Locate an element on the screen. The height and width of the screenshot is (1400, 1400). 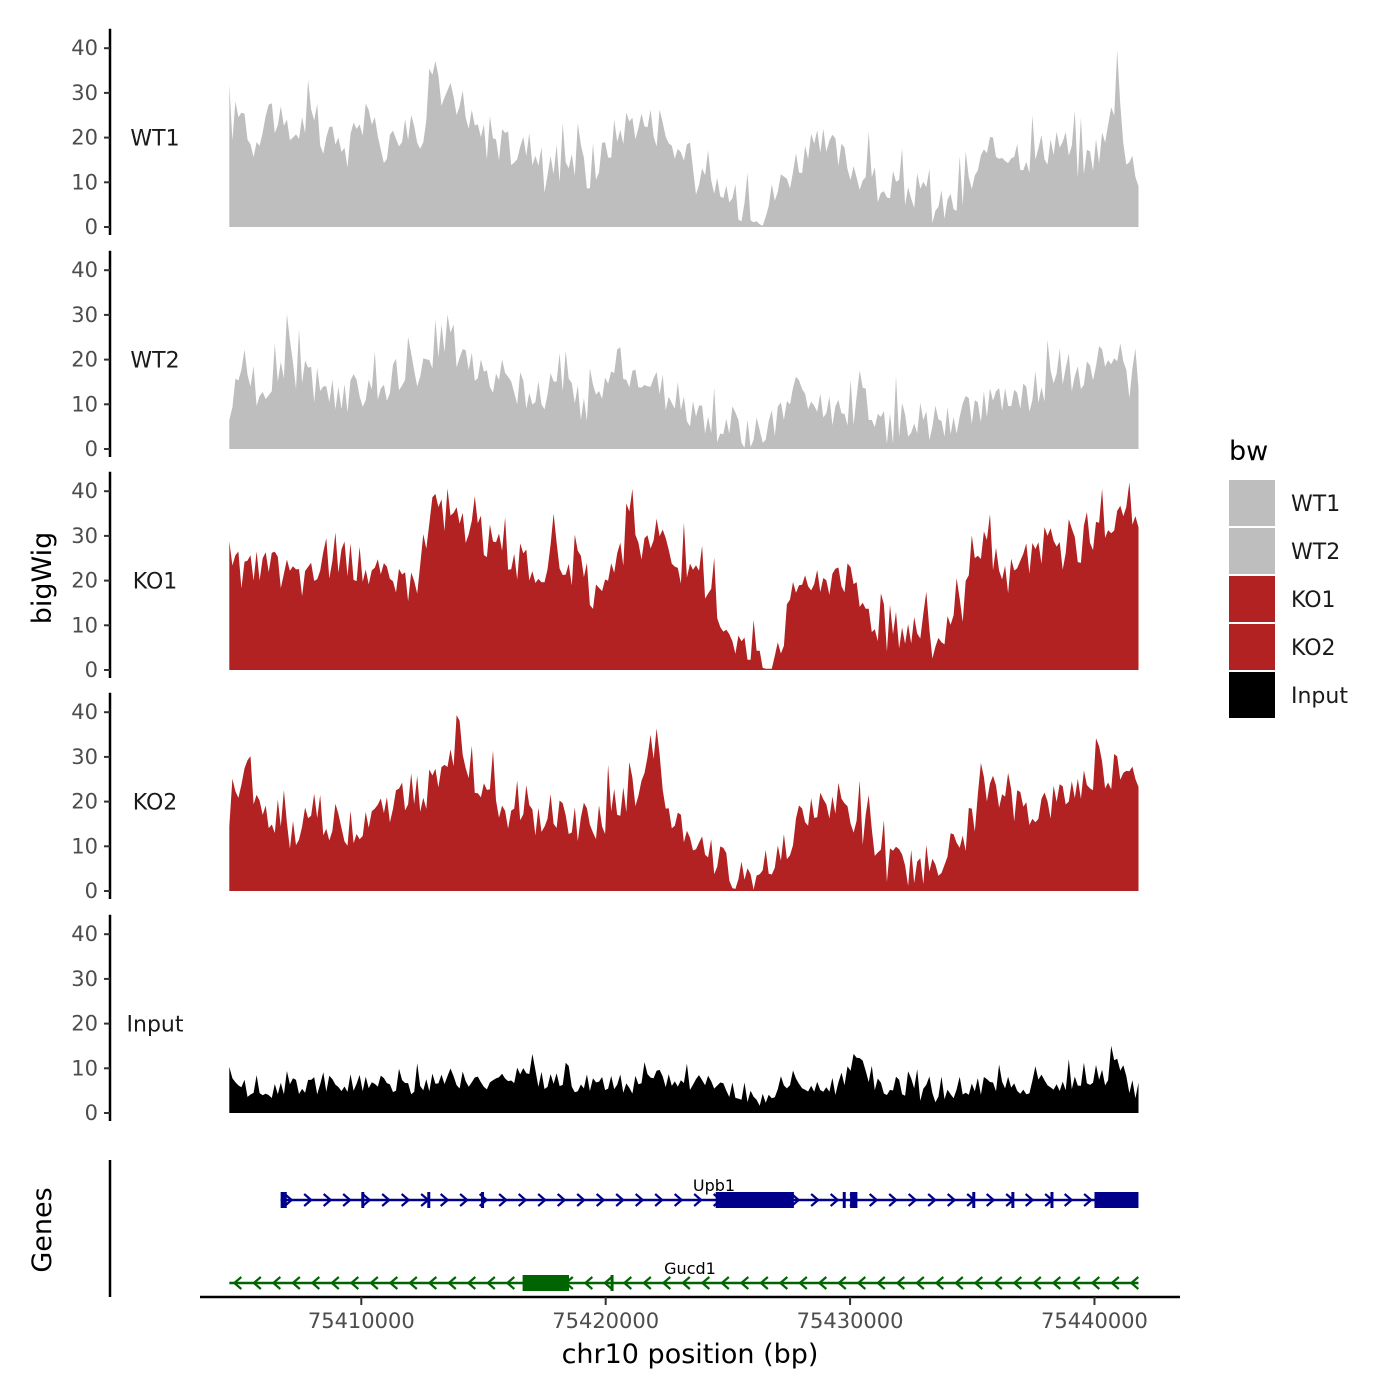
track-wt2: 0 10 20 30 40 WT2 is located at coordinates (605, 355).